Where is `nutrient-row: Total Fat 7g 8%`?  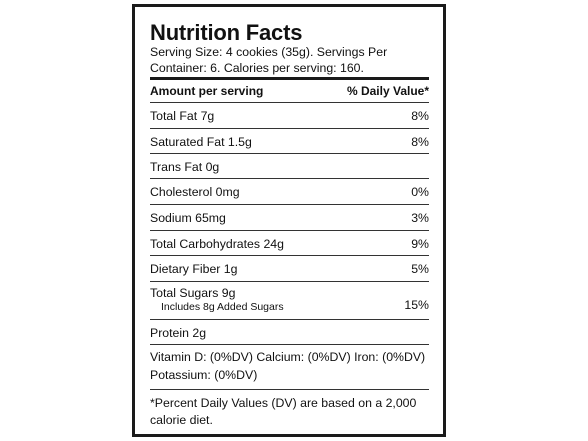 nutrient-row: Total Fat 7g 8% is located at coordinates (289, 115).